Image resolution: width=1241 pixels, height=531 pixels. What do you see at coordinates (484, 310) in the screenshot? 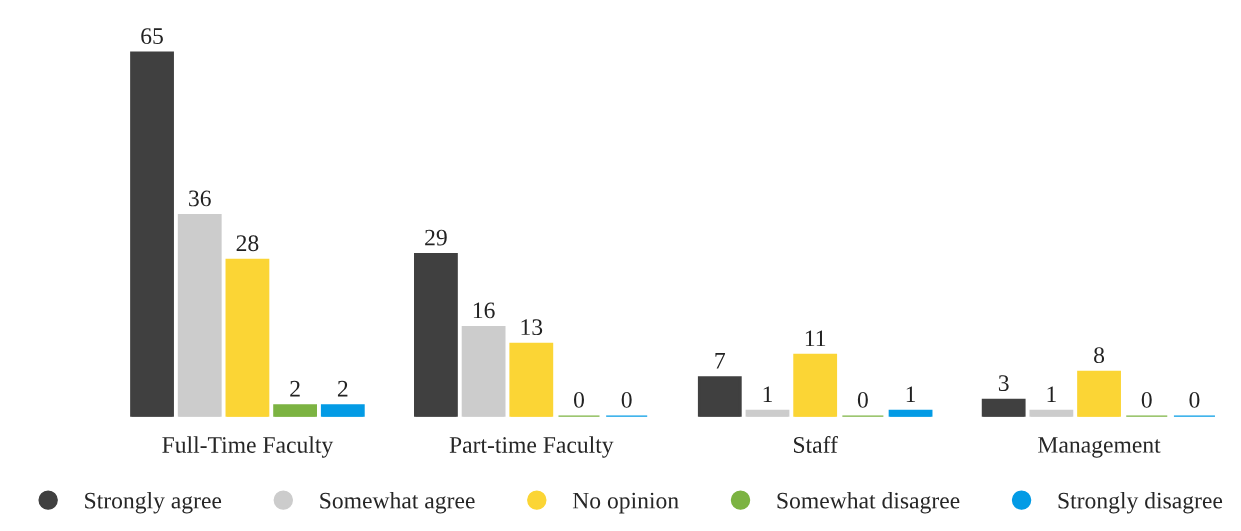
I see `data-label: 16` at bounding box center [484, 310].